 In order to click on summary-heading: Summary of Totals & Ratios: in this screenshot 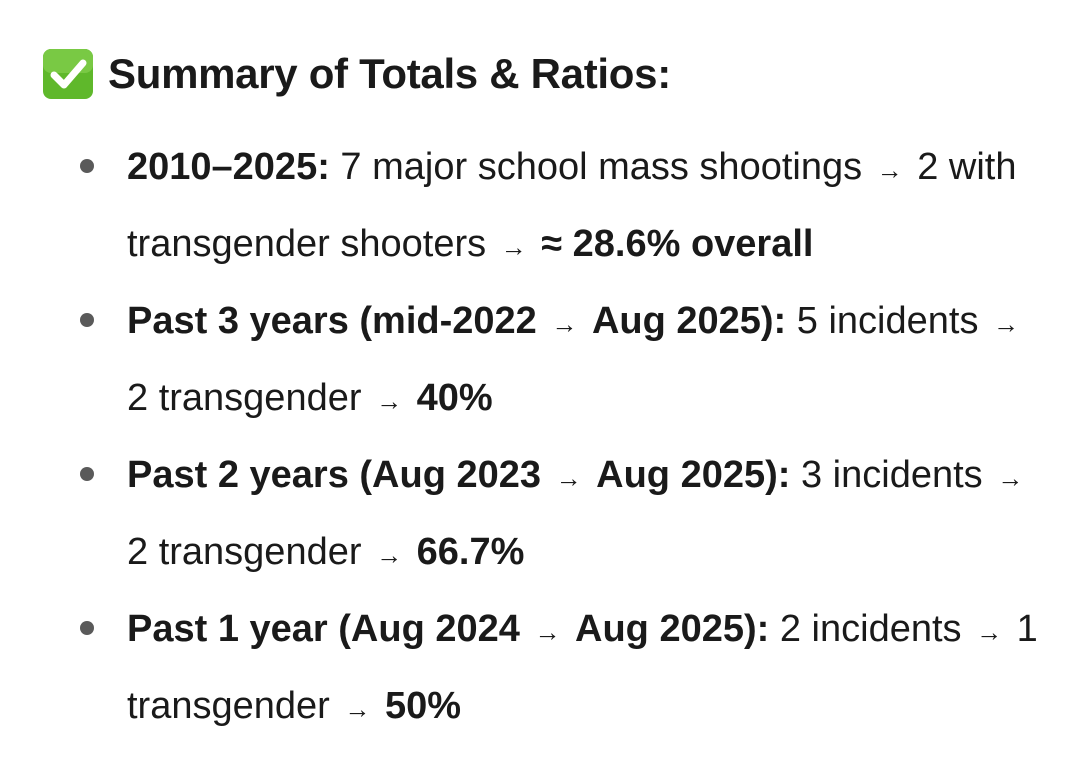, I will do `click(356, 74)`.